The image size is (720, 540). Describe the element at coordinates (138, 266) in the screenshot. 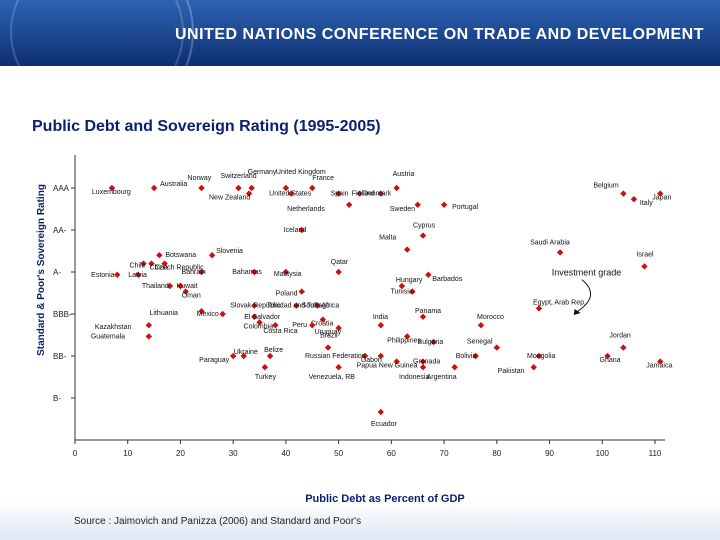

I see `data-point-label: Chile` at that location.